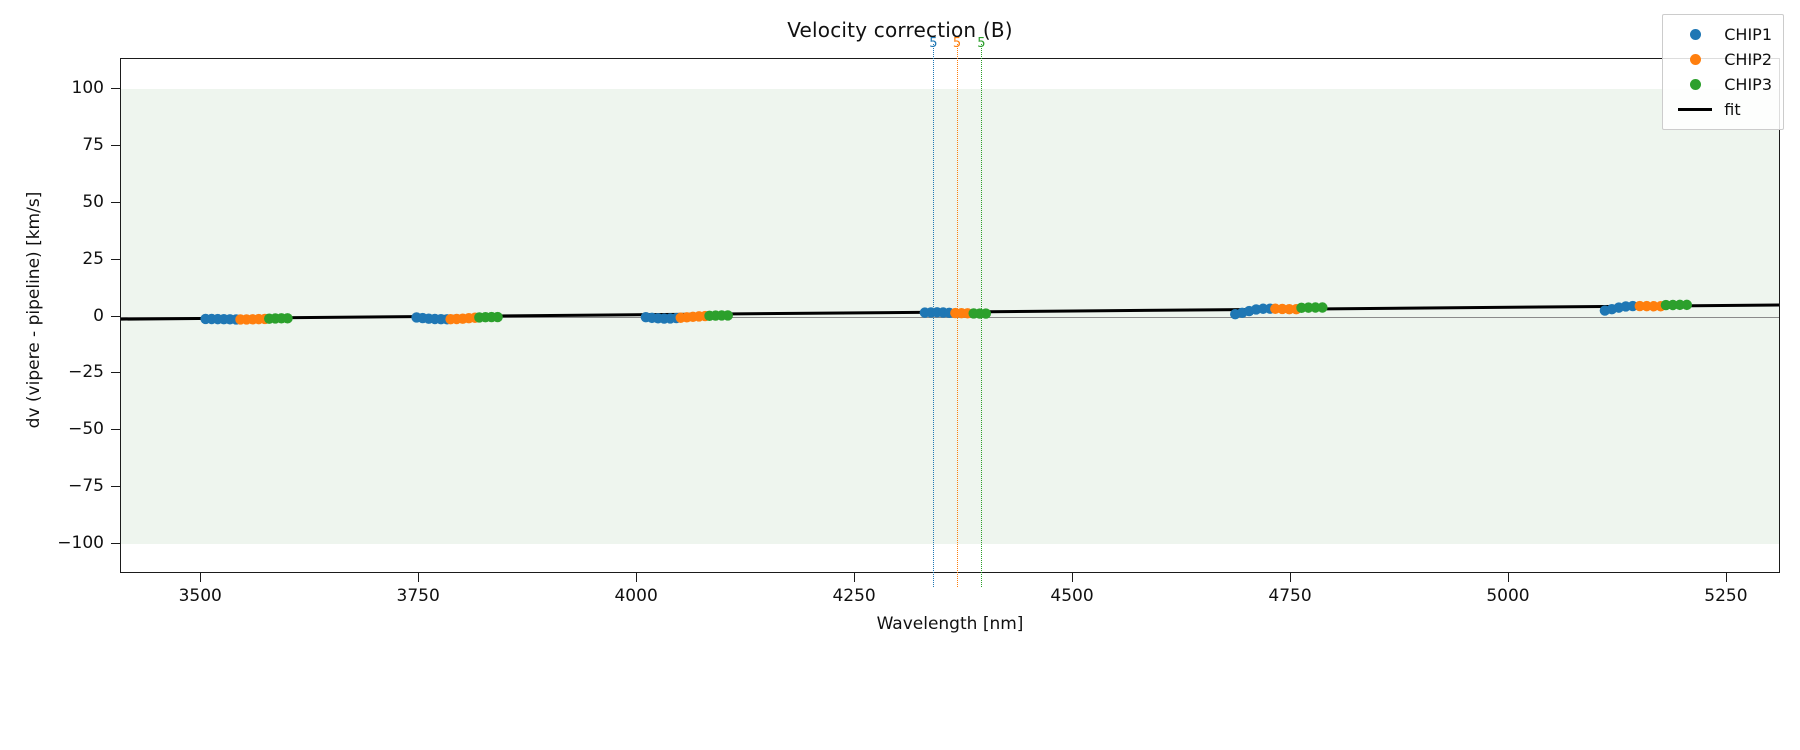 Image resolution: width=1800 pixels, height=750 pixels. What do you see at coordinates (1748, 59) in the screenshot?
I see `legend-item-label: CHIP2` at bounding box center [1748, 59].